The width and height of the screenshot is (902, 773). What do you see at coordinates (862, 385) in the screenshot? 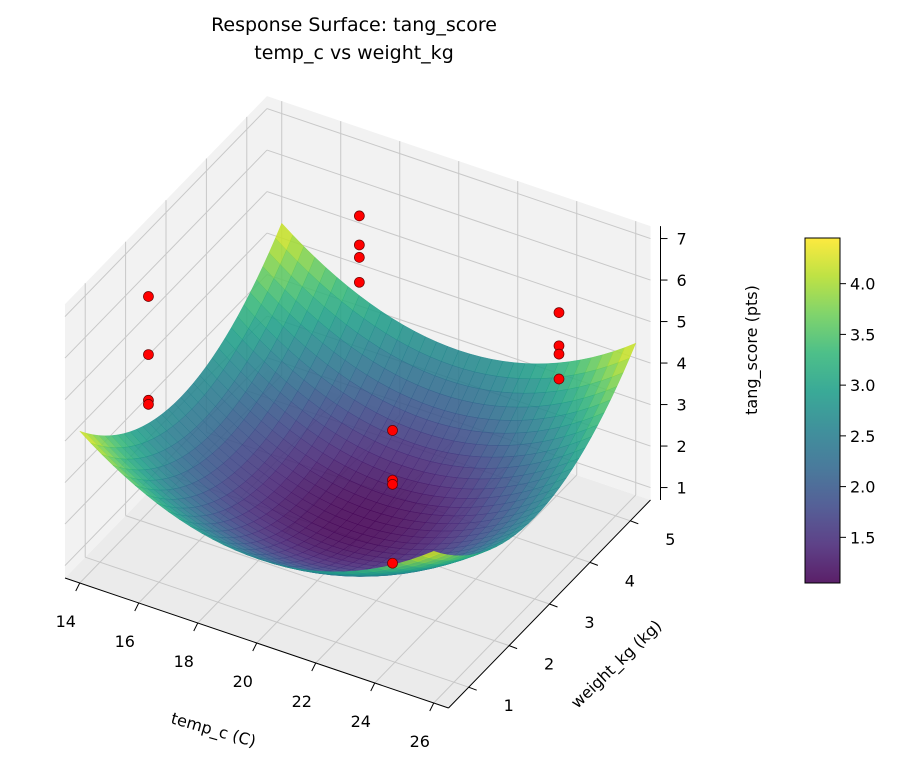
I see `colorbar-tick-label: 3.0` at bounding box center [862, 385].